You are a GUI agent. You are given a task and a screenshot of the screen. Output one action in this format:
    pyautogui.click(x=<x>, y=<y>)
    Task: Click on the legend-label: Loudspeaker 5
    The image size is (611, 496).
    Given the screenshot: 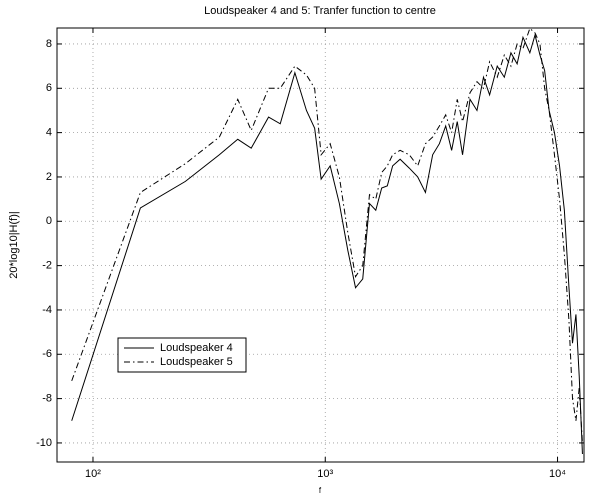 What is the action you would take?
    pyautogui.click(x=196, y=362)
    